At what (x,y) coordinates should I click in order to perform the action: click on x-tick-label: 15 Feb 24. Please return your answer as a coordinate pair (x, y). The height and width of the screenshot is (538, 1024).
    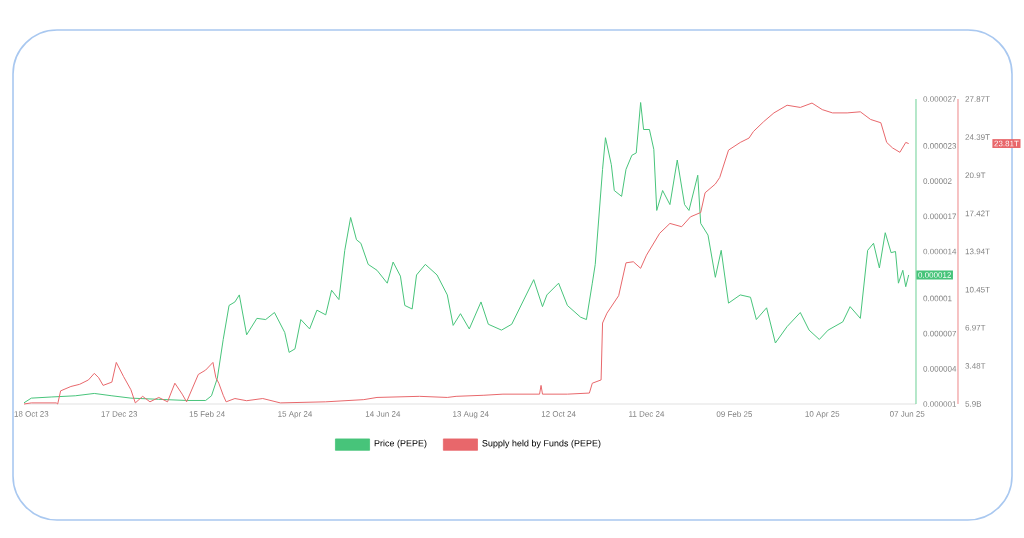
    Looking at the image, I should click on (207, 414).